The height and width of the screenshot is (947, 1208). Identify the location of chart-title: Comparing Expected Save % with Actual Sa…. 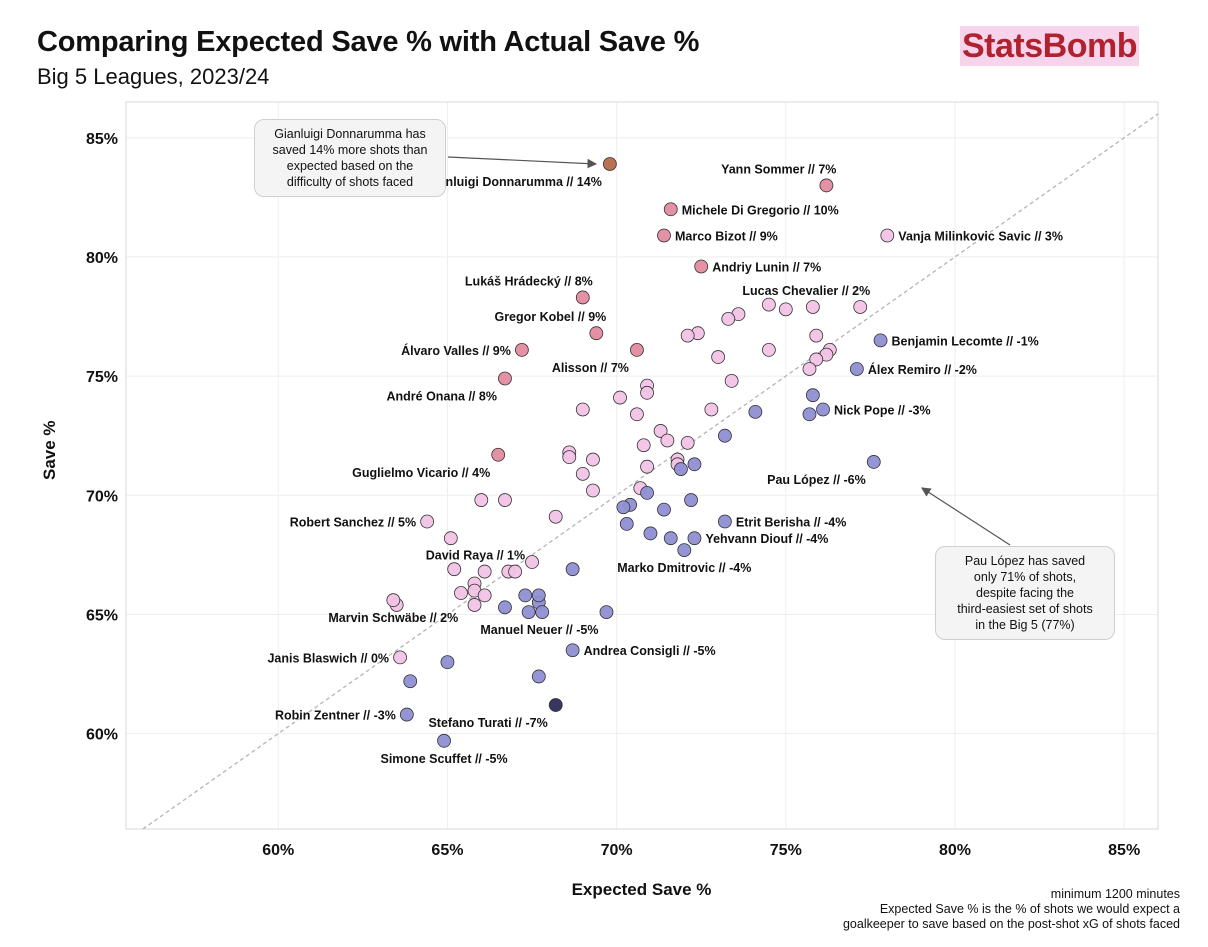
(368, 42).